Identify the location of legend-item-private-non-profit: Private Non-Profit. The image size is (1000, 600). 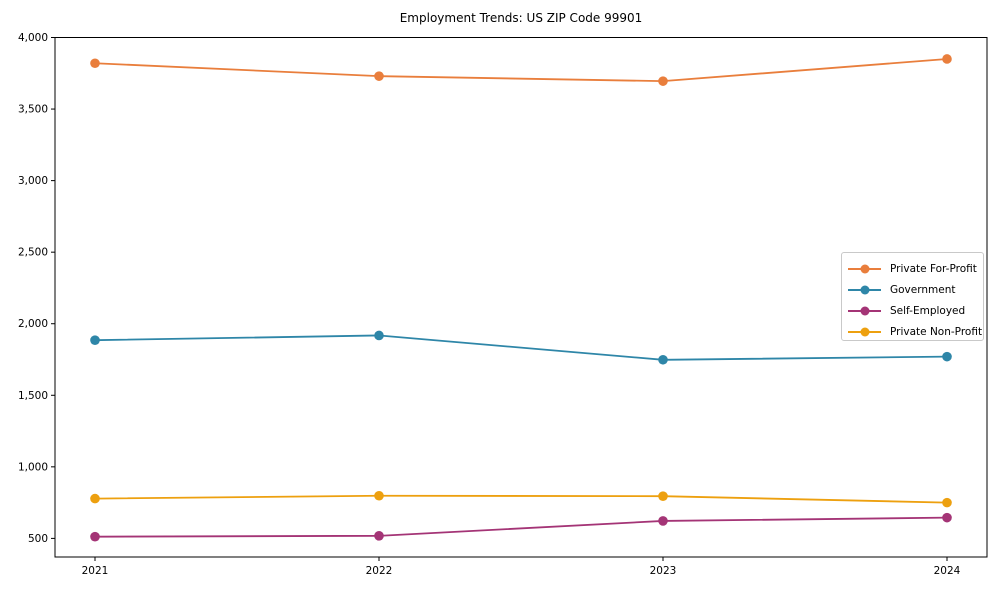
(915, 331).